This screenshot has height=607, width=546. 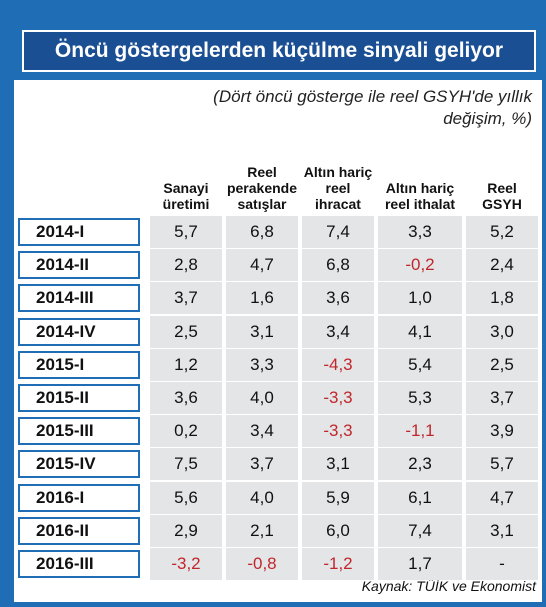 What do you see at coordinates (420, 564) in the screenshot?
I see `table-cell: 1,7` at bounding box center [420, 564].